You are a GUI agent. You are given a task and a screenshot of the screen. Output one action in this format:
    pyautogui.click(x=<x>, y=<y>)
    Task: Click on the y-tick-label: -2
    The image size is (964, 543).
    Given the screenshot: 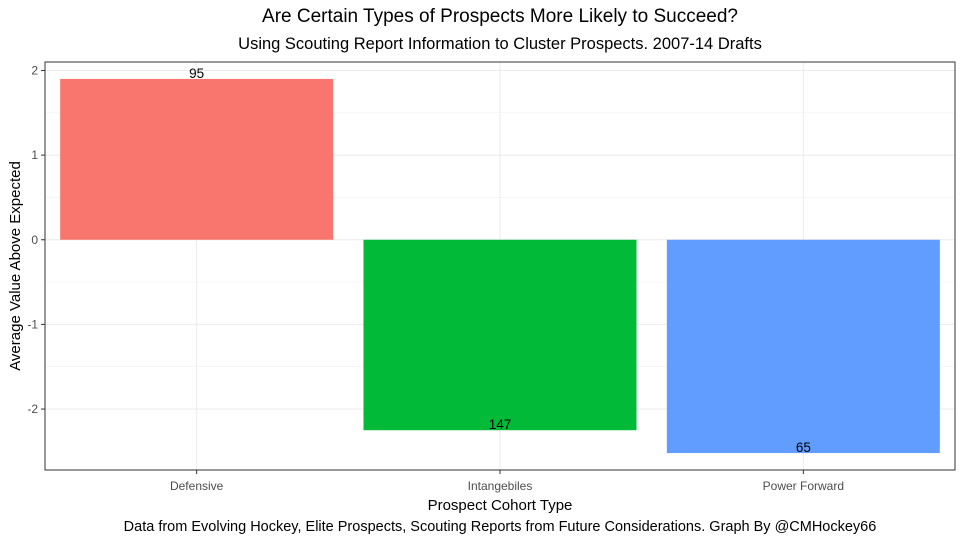 What is the action you would take?
    pyautogui.click(x=32, y=409)
    